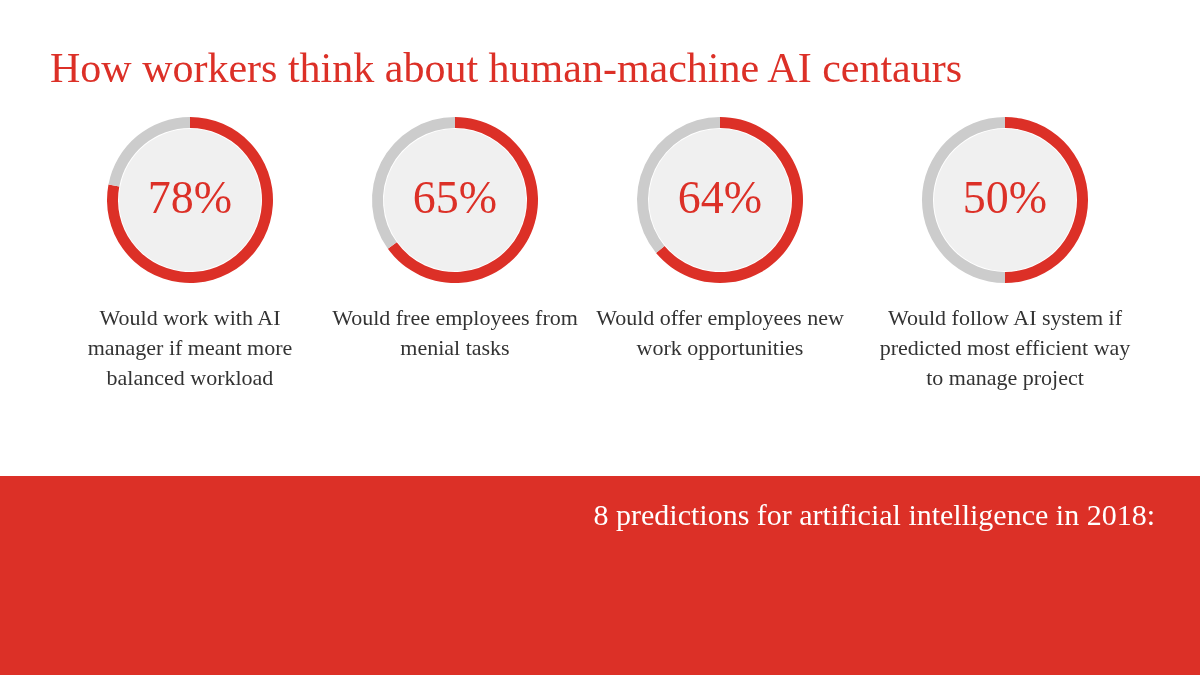 The image size is (1200, 675). Describe the element at coordinates (1005, 197) in the screenshot. I see `data-label: 50%` at that location.